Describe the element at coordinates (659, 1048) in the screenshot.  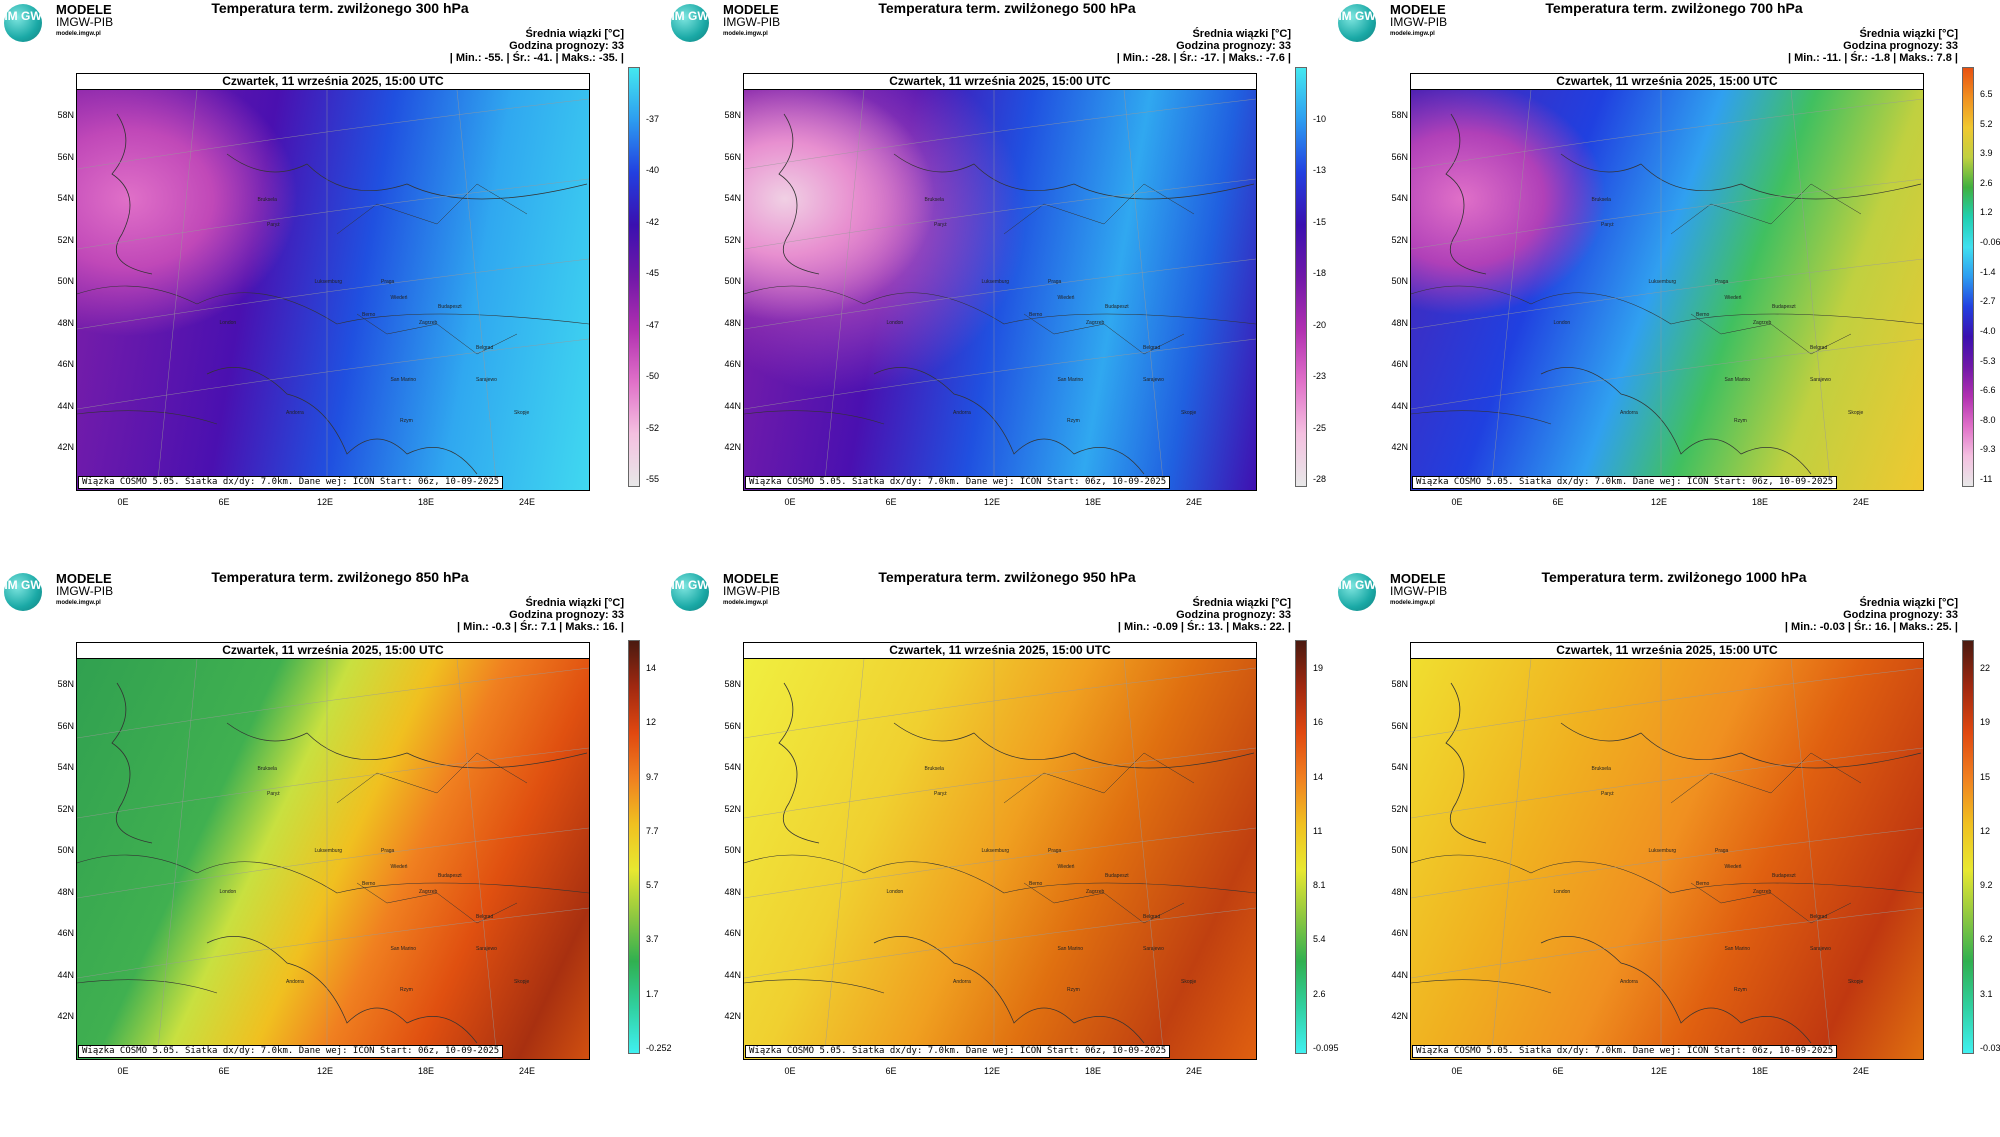
I see `colorbar-tick-label: -0.252` at that location.